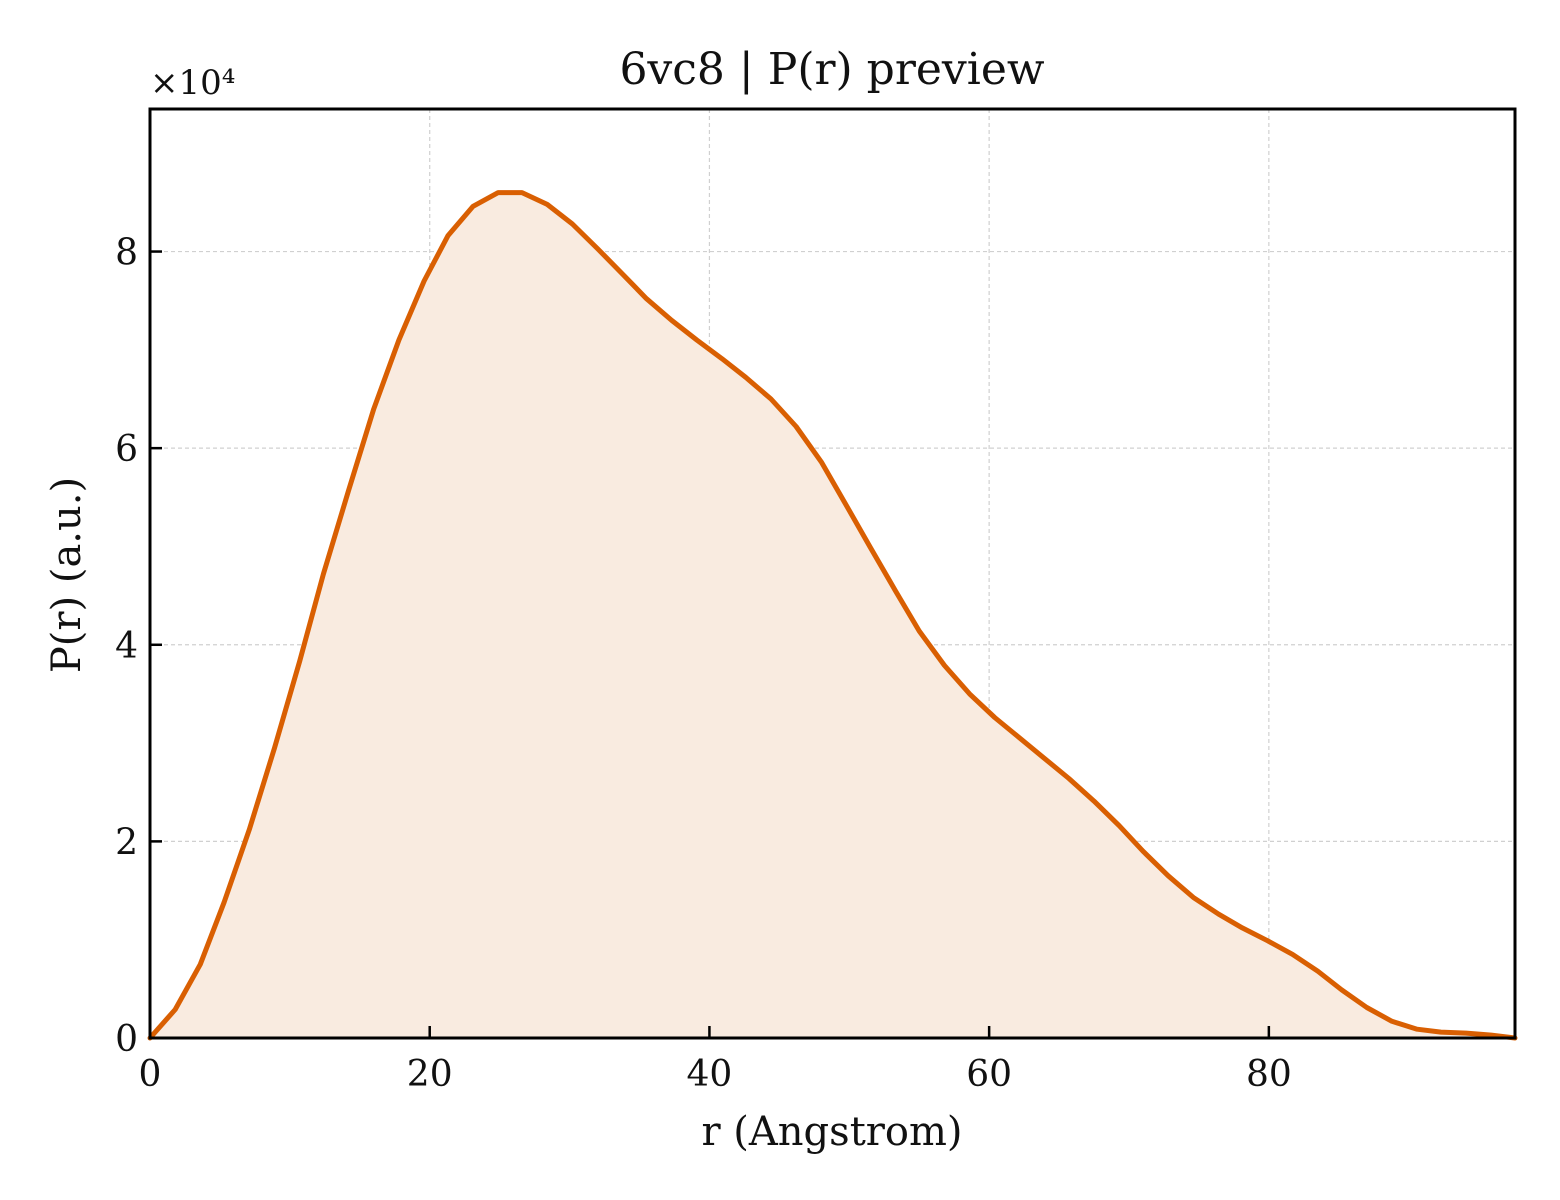 The width and height of the screenshot is (1560, 1200). Describe the element at coordinates (710, 1074) in the screenshot. I see `x-tick-label: 40` at that location.